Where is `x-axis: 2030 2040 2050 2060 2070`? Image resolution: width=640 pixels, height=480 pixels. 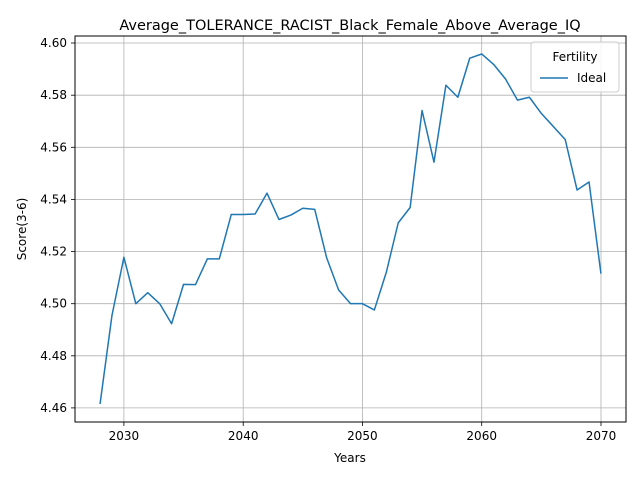
x-axis: 2030 2040 2050 2060 2070 is located at coordinates (363, 432).